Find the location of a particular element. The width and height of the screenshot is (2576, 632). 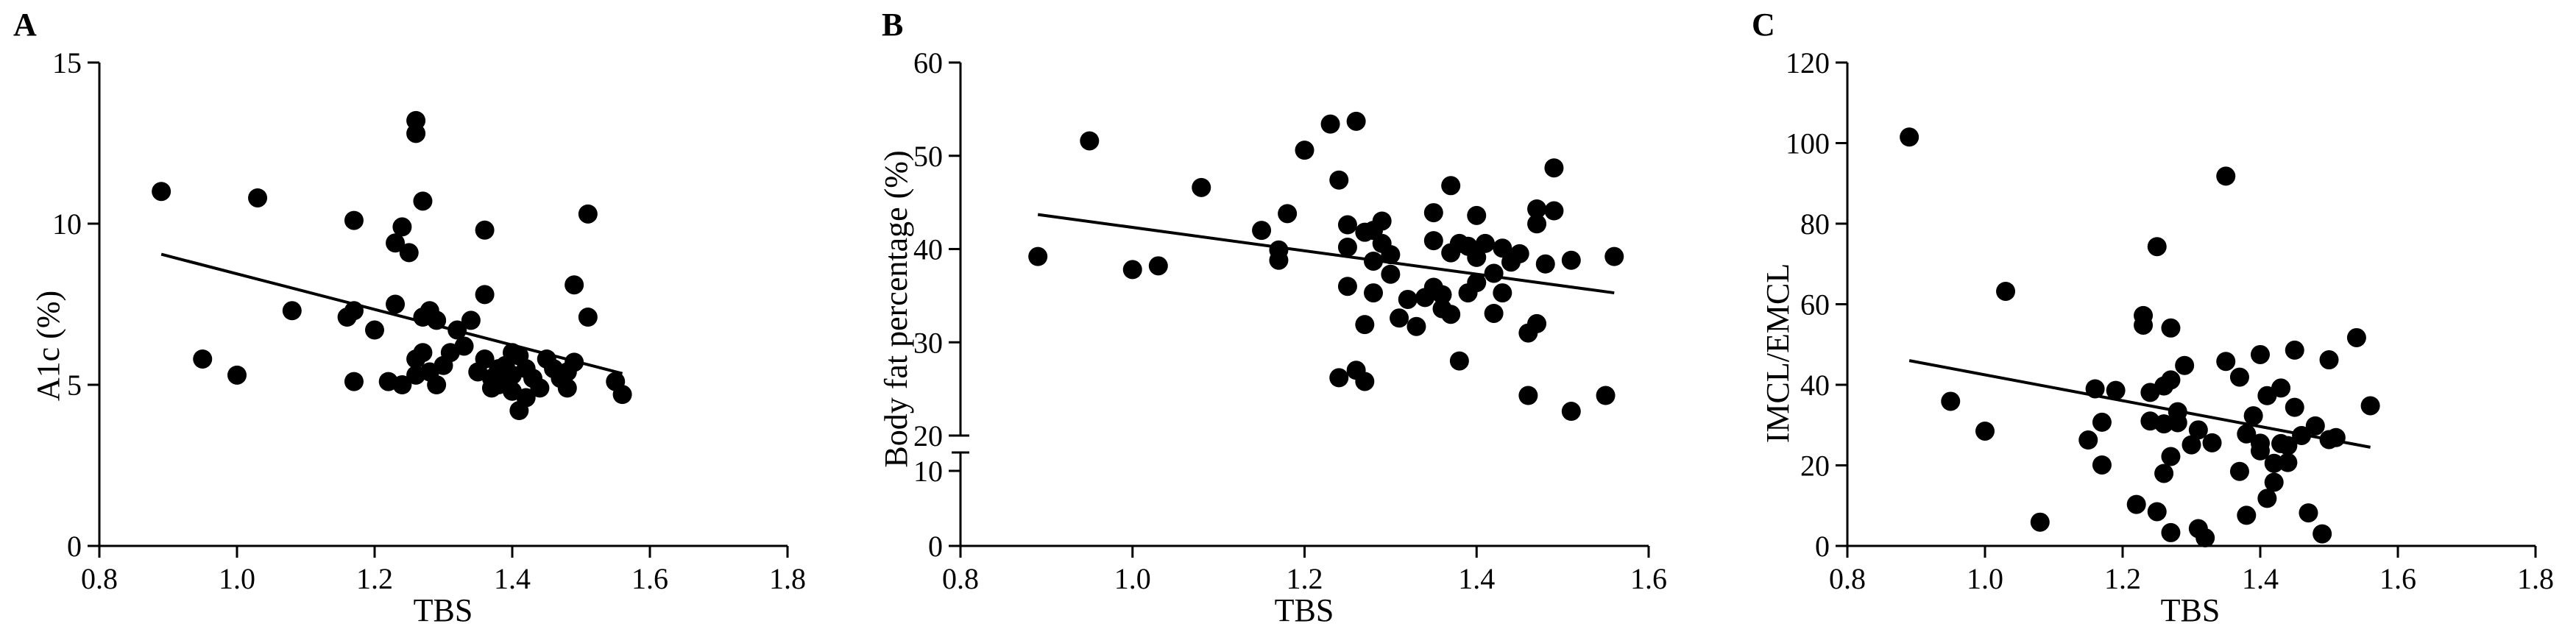

x-tick-label-c: 0.8 is located at coordinates (1847, 578).